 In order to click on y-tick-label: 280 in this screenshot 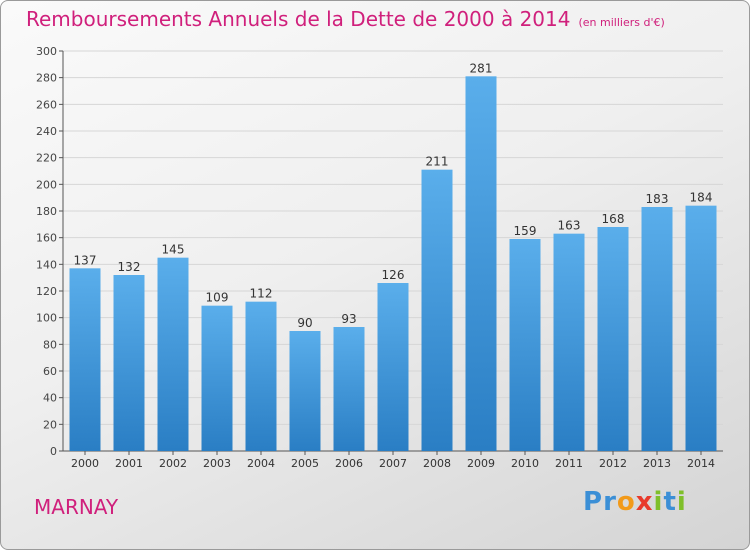, I will do `click(46, 78)`.